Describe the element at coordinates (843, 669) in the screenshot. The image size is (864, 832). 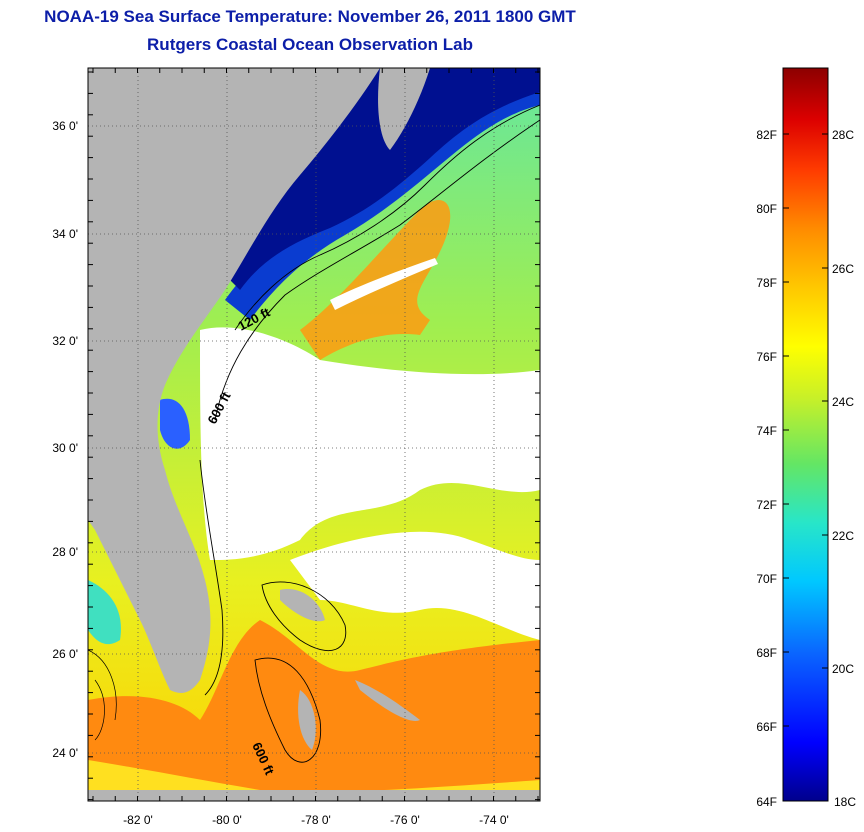
I see `colorbar-c-label: 20C` at that location.